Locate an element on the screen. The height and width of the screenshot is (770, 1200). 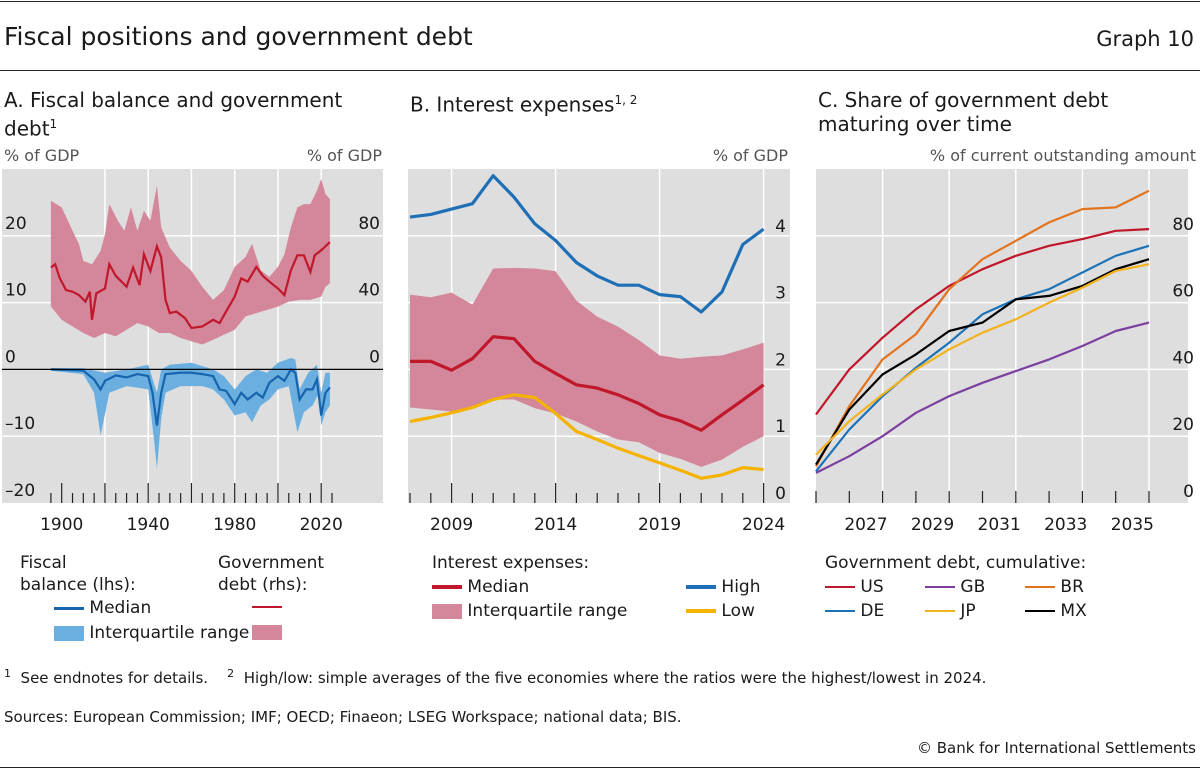
legend-c-br: BR is located at coordinates (1054, 587).